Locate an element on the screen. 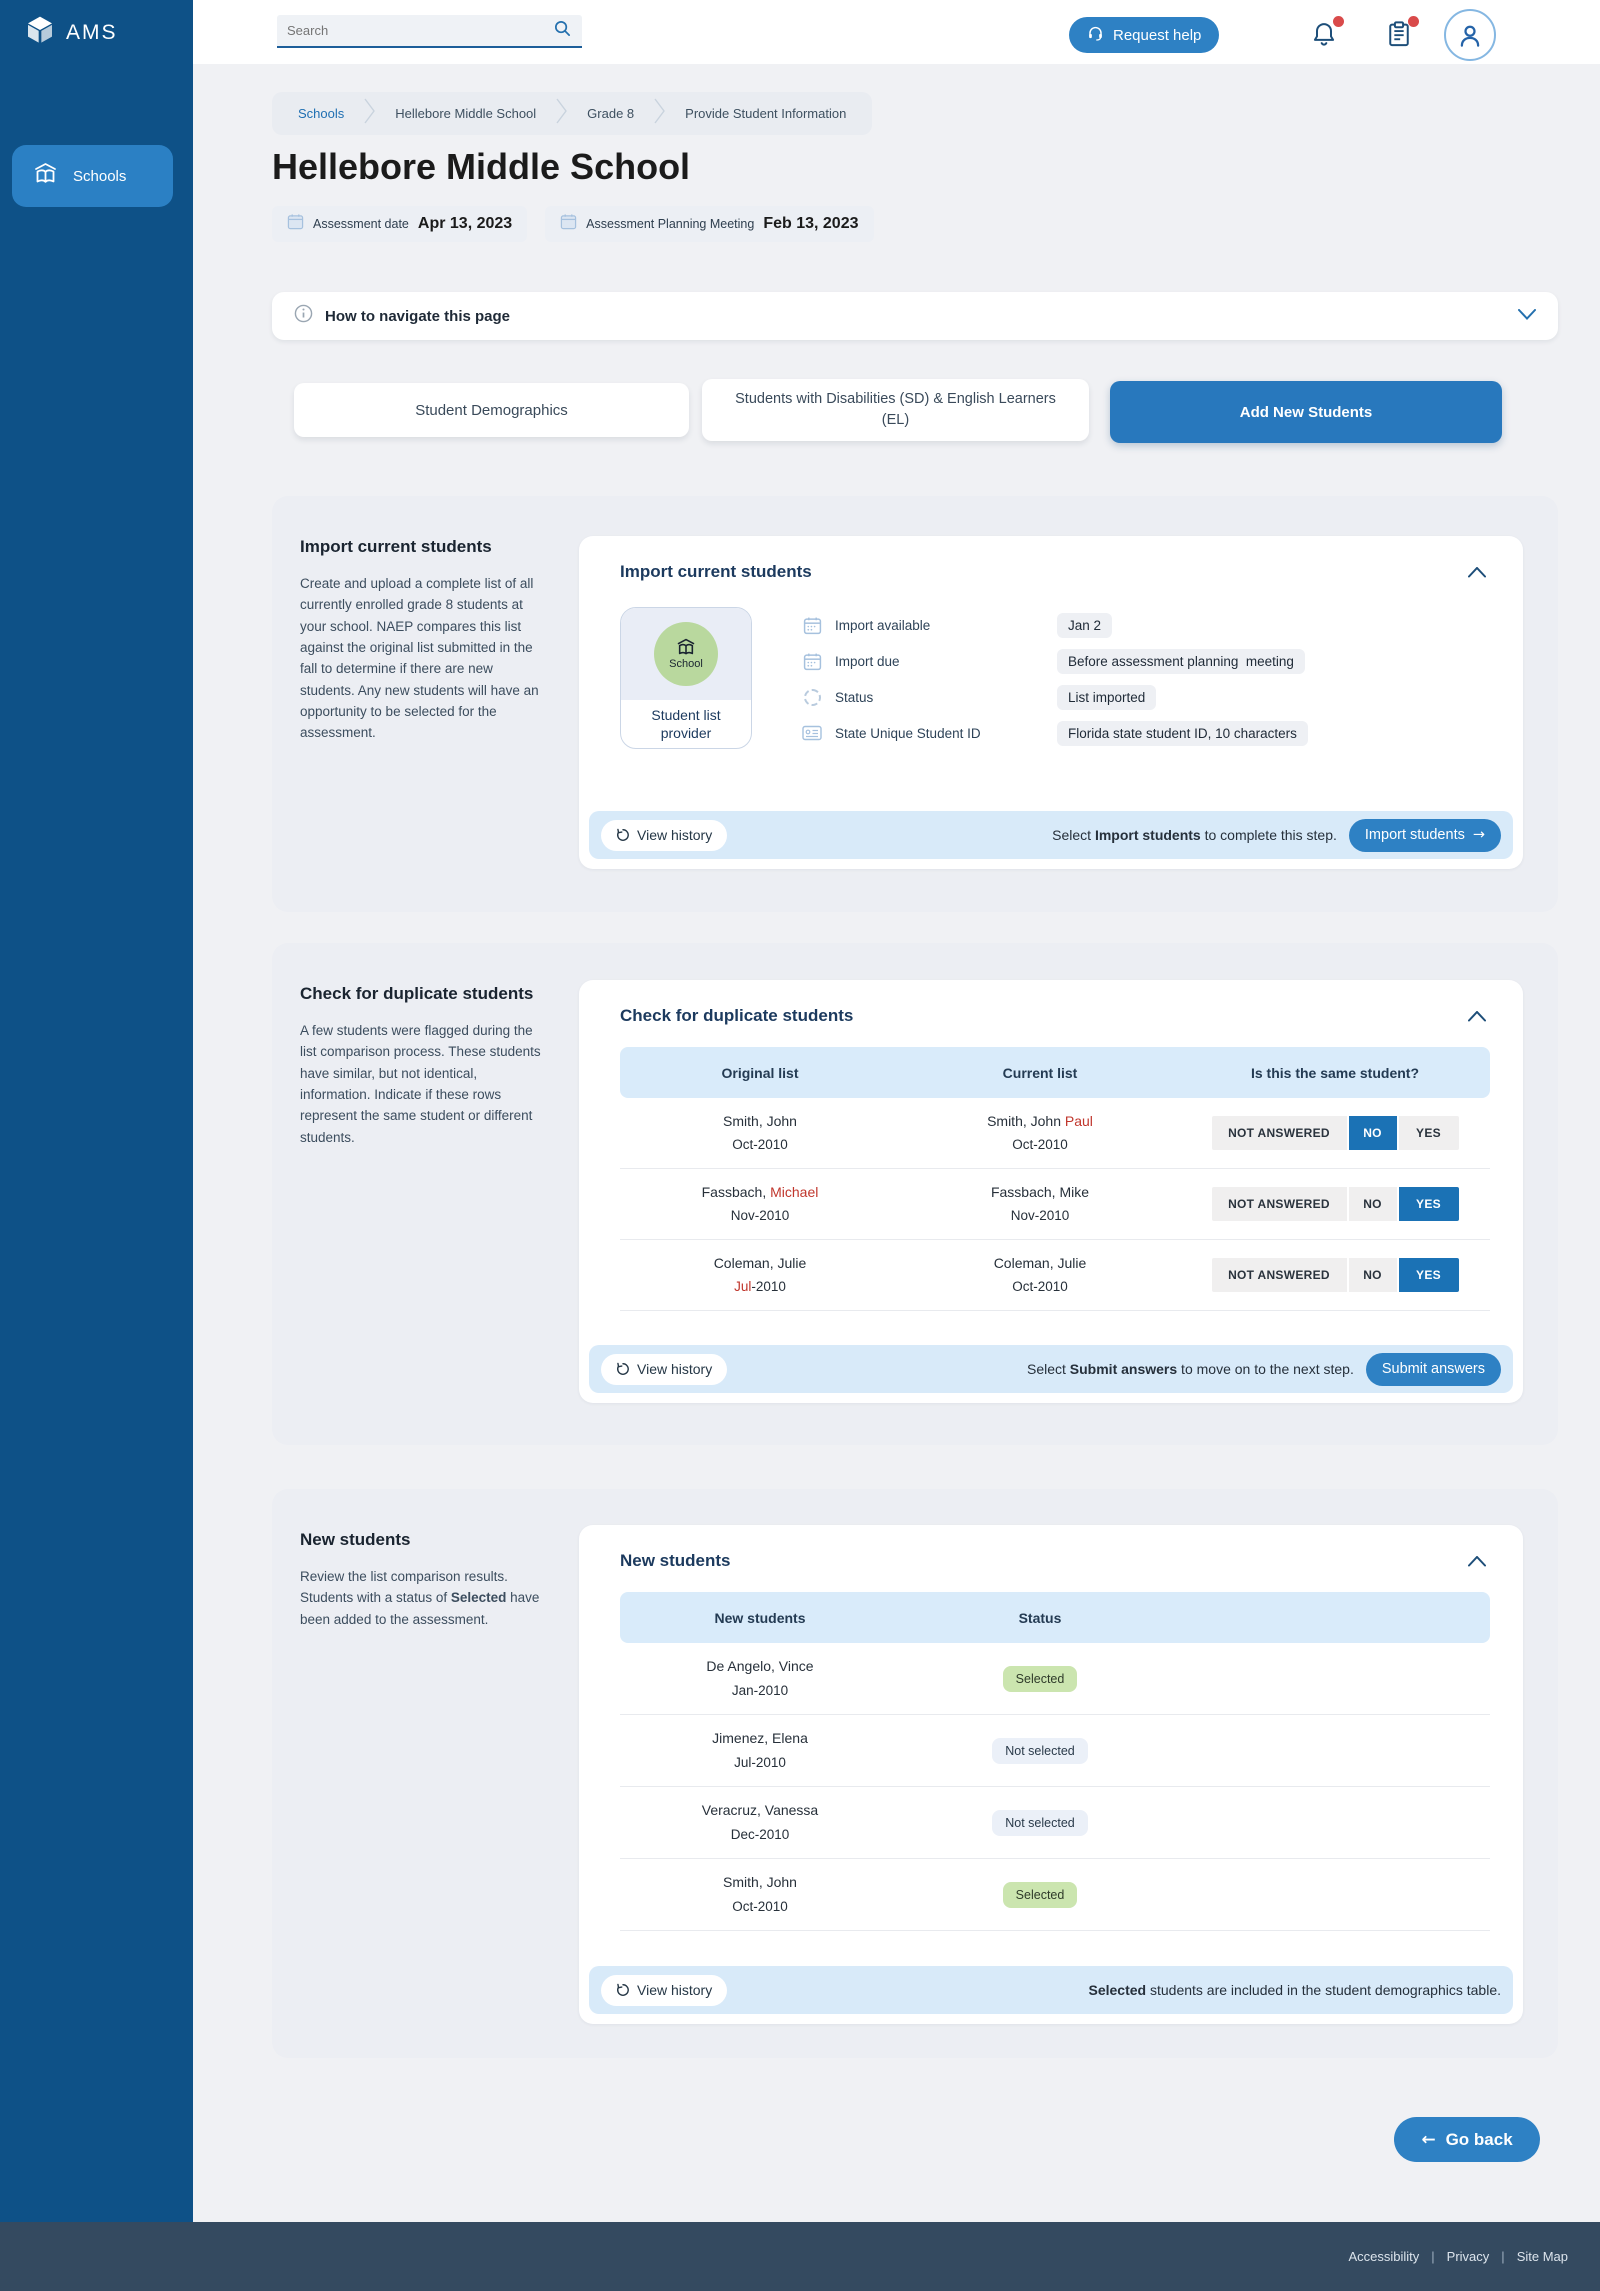 The image size is (1600, 2291). go-back-button: ← Go back is located at coordinates (1467, 2139).